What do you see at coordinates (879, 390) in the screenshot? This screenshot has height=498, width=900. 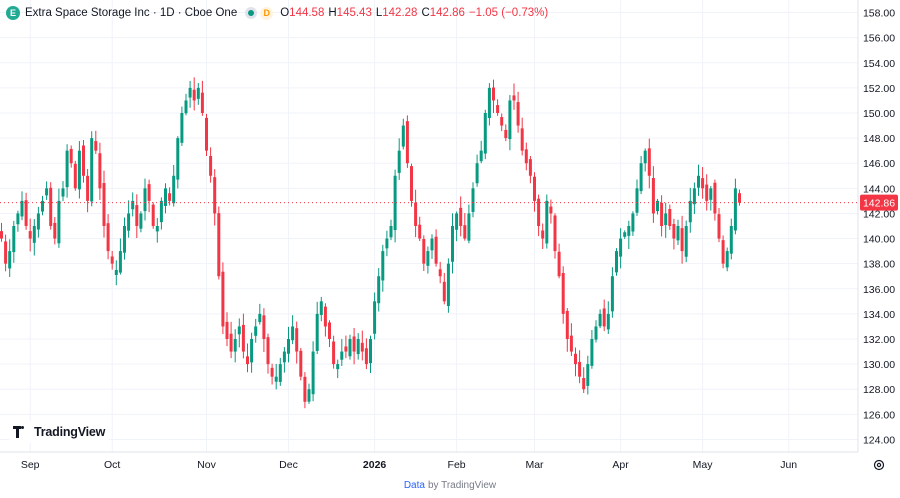 I see `price-tick-label: 128.00` at bounding box center [879, 390].